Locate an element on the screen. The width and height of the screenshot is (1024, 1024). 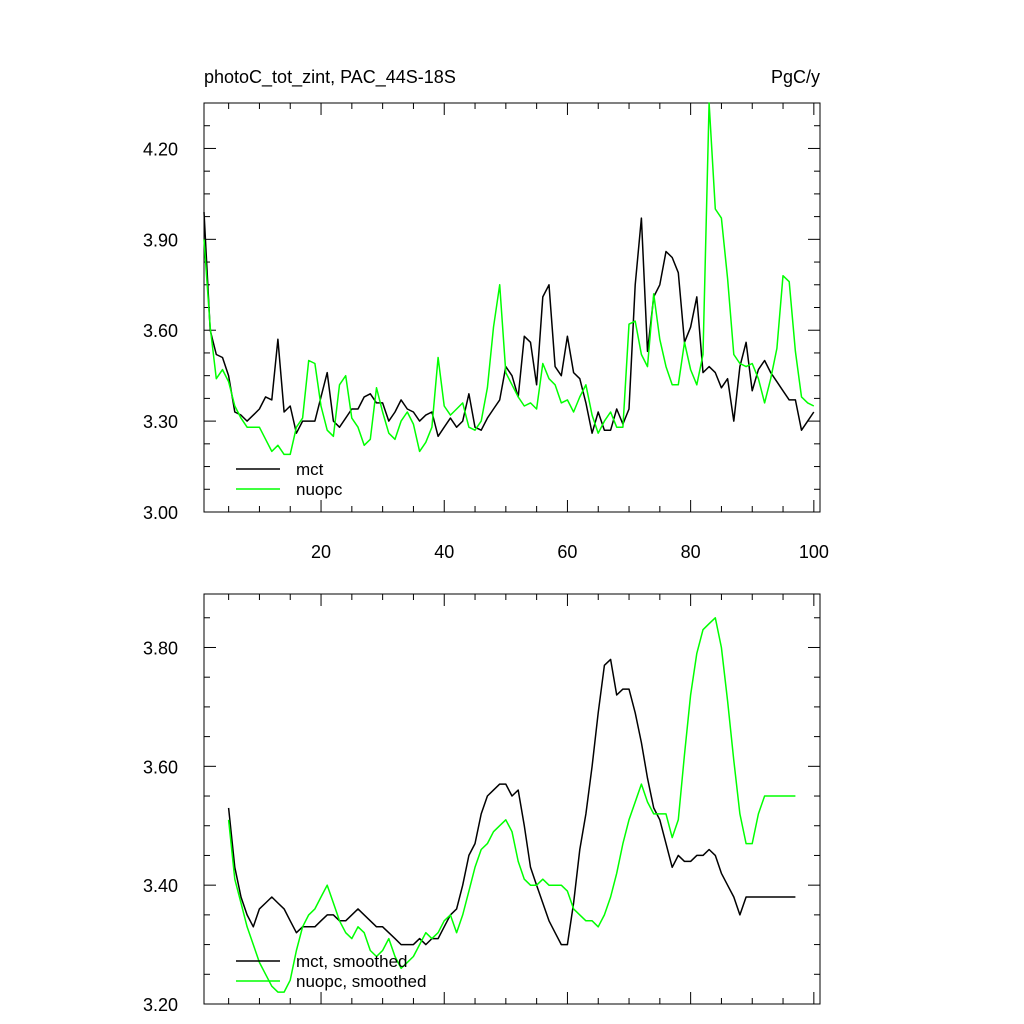
y-tick-label: 4.20 is located at coordinates (160, 149).